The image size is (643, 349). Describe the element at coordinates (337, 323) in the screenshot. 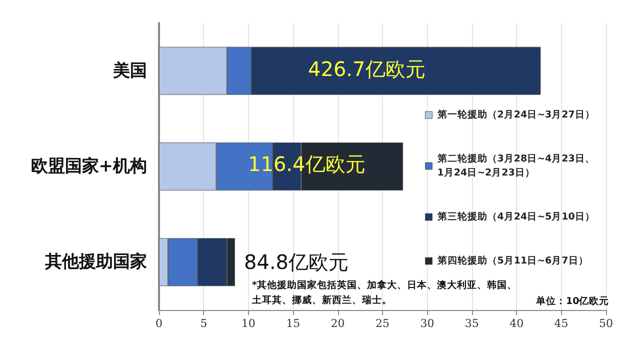

I see `x-tick-label: 20` at that location.